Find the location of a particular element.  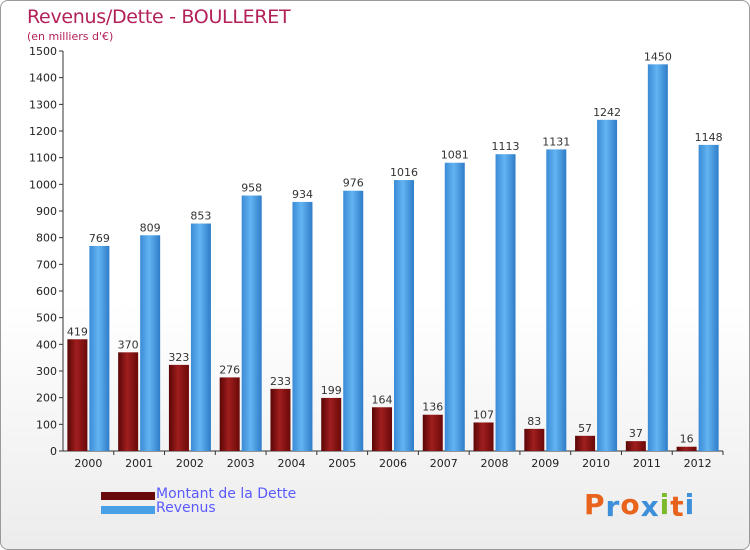

x-tick-label: 2001 is located at coordinates (139, 463).